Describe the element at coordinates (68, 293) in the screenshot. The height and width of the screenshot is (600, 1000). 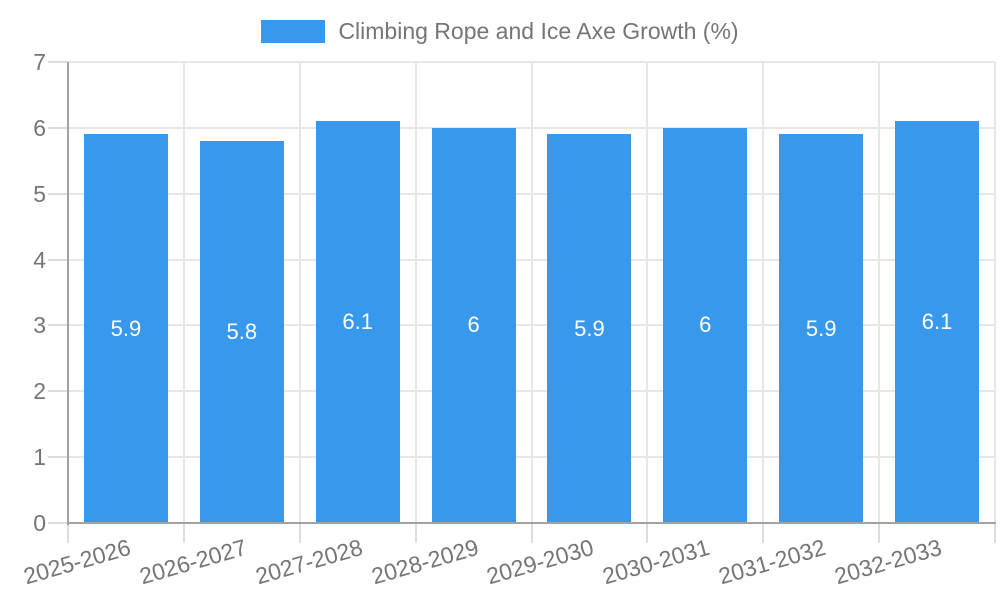
I see `y-axis-line` at that location.